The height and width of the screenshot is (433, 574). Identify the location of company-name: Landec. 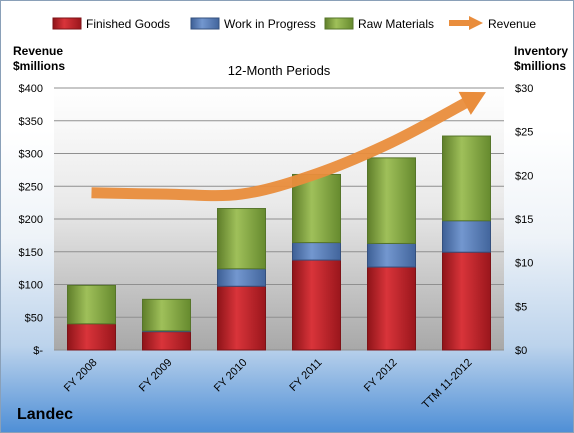
(45, 414).